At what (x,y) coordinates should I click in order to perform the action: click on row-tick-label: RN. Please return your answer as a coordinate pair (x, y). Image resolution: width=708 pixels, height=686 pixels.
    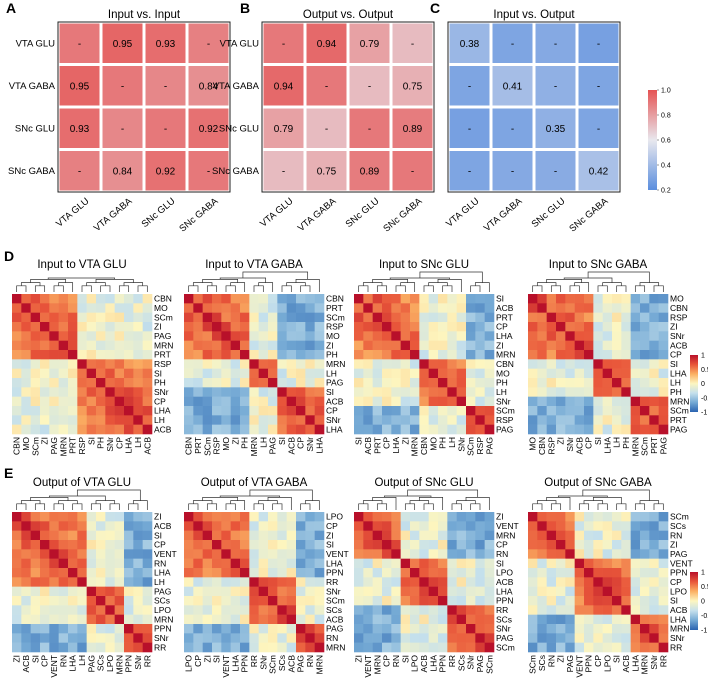
    Looking at the image, I should click on (332, 638).